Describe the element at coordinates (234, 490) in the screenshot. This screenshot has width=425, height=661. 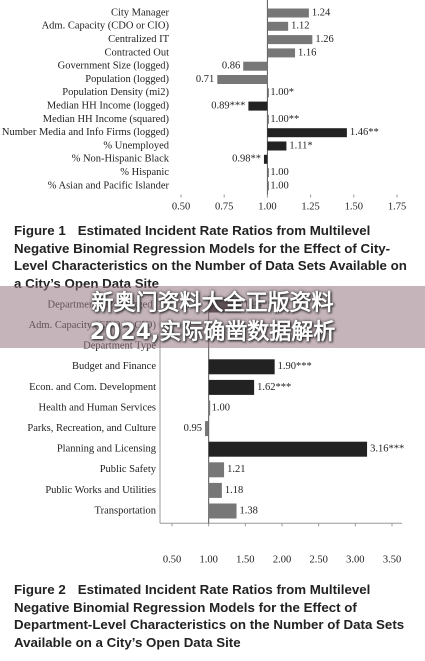
I see `value-label: 1.18` at that location.